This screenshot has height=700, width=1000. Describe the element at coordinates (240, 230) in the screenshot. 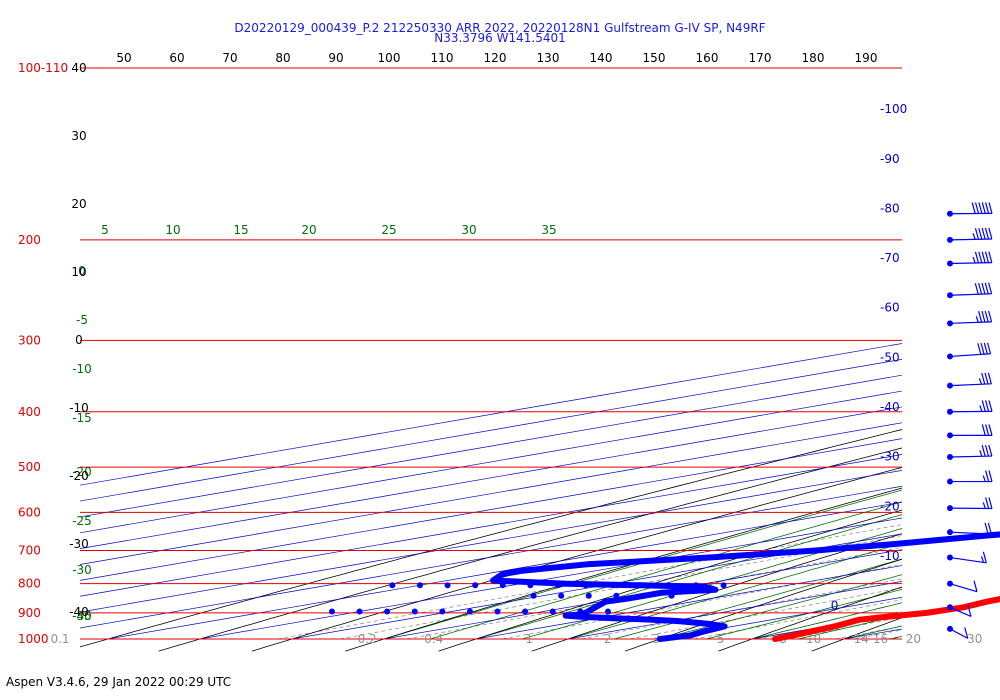

I see `moist-adiabat-label: 15` at that location.